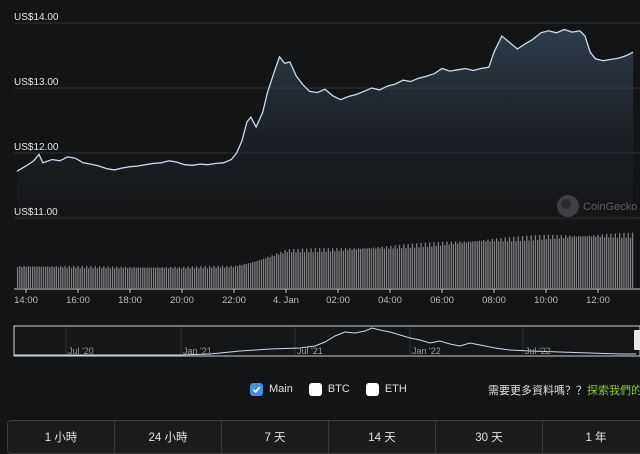 The image size is (640, 454). Describe the element at coordinates (271, 389) in the screenshot. I see `toggle-main: Main` at that location.